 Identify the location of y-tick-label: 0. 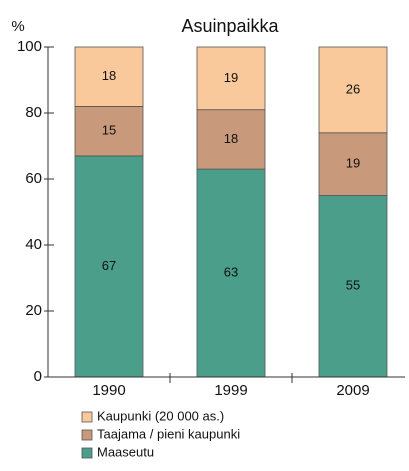
(38, 376).